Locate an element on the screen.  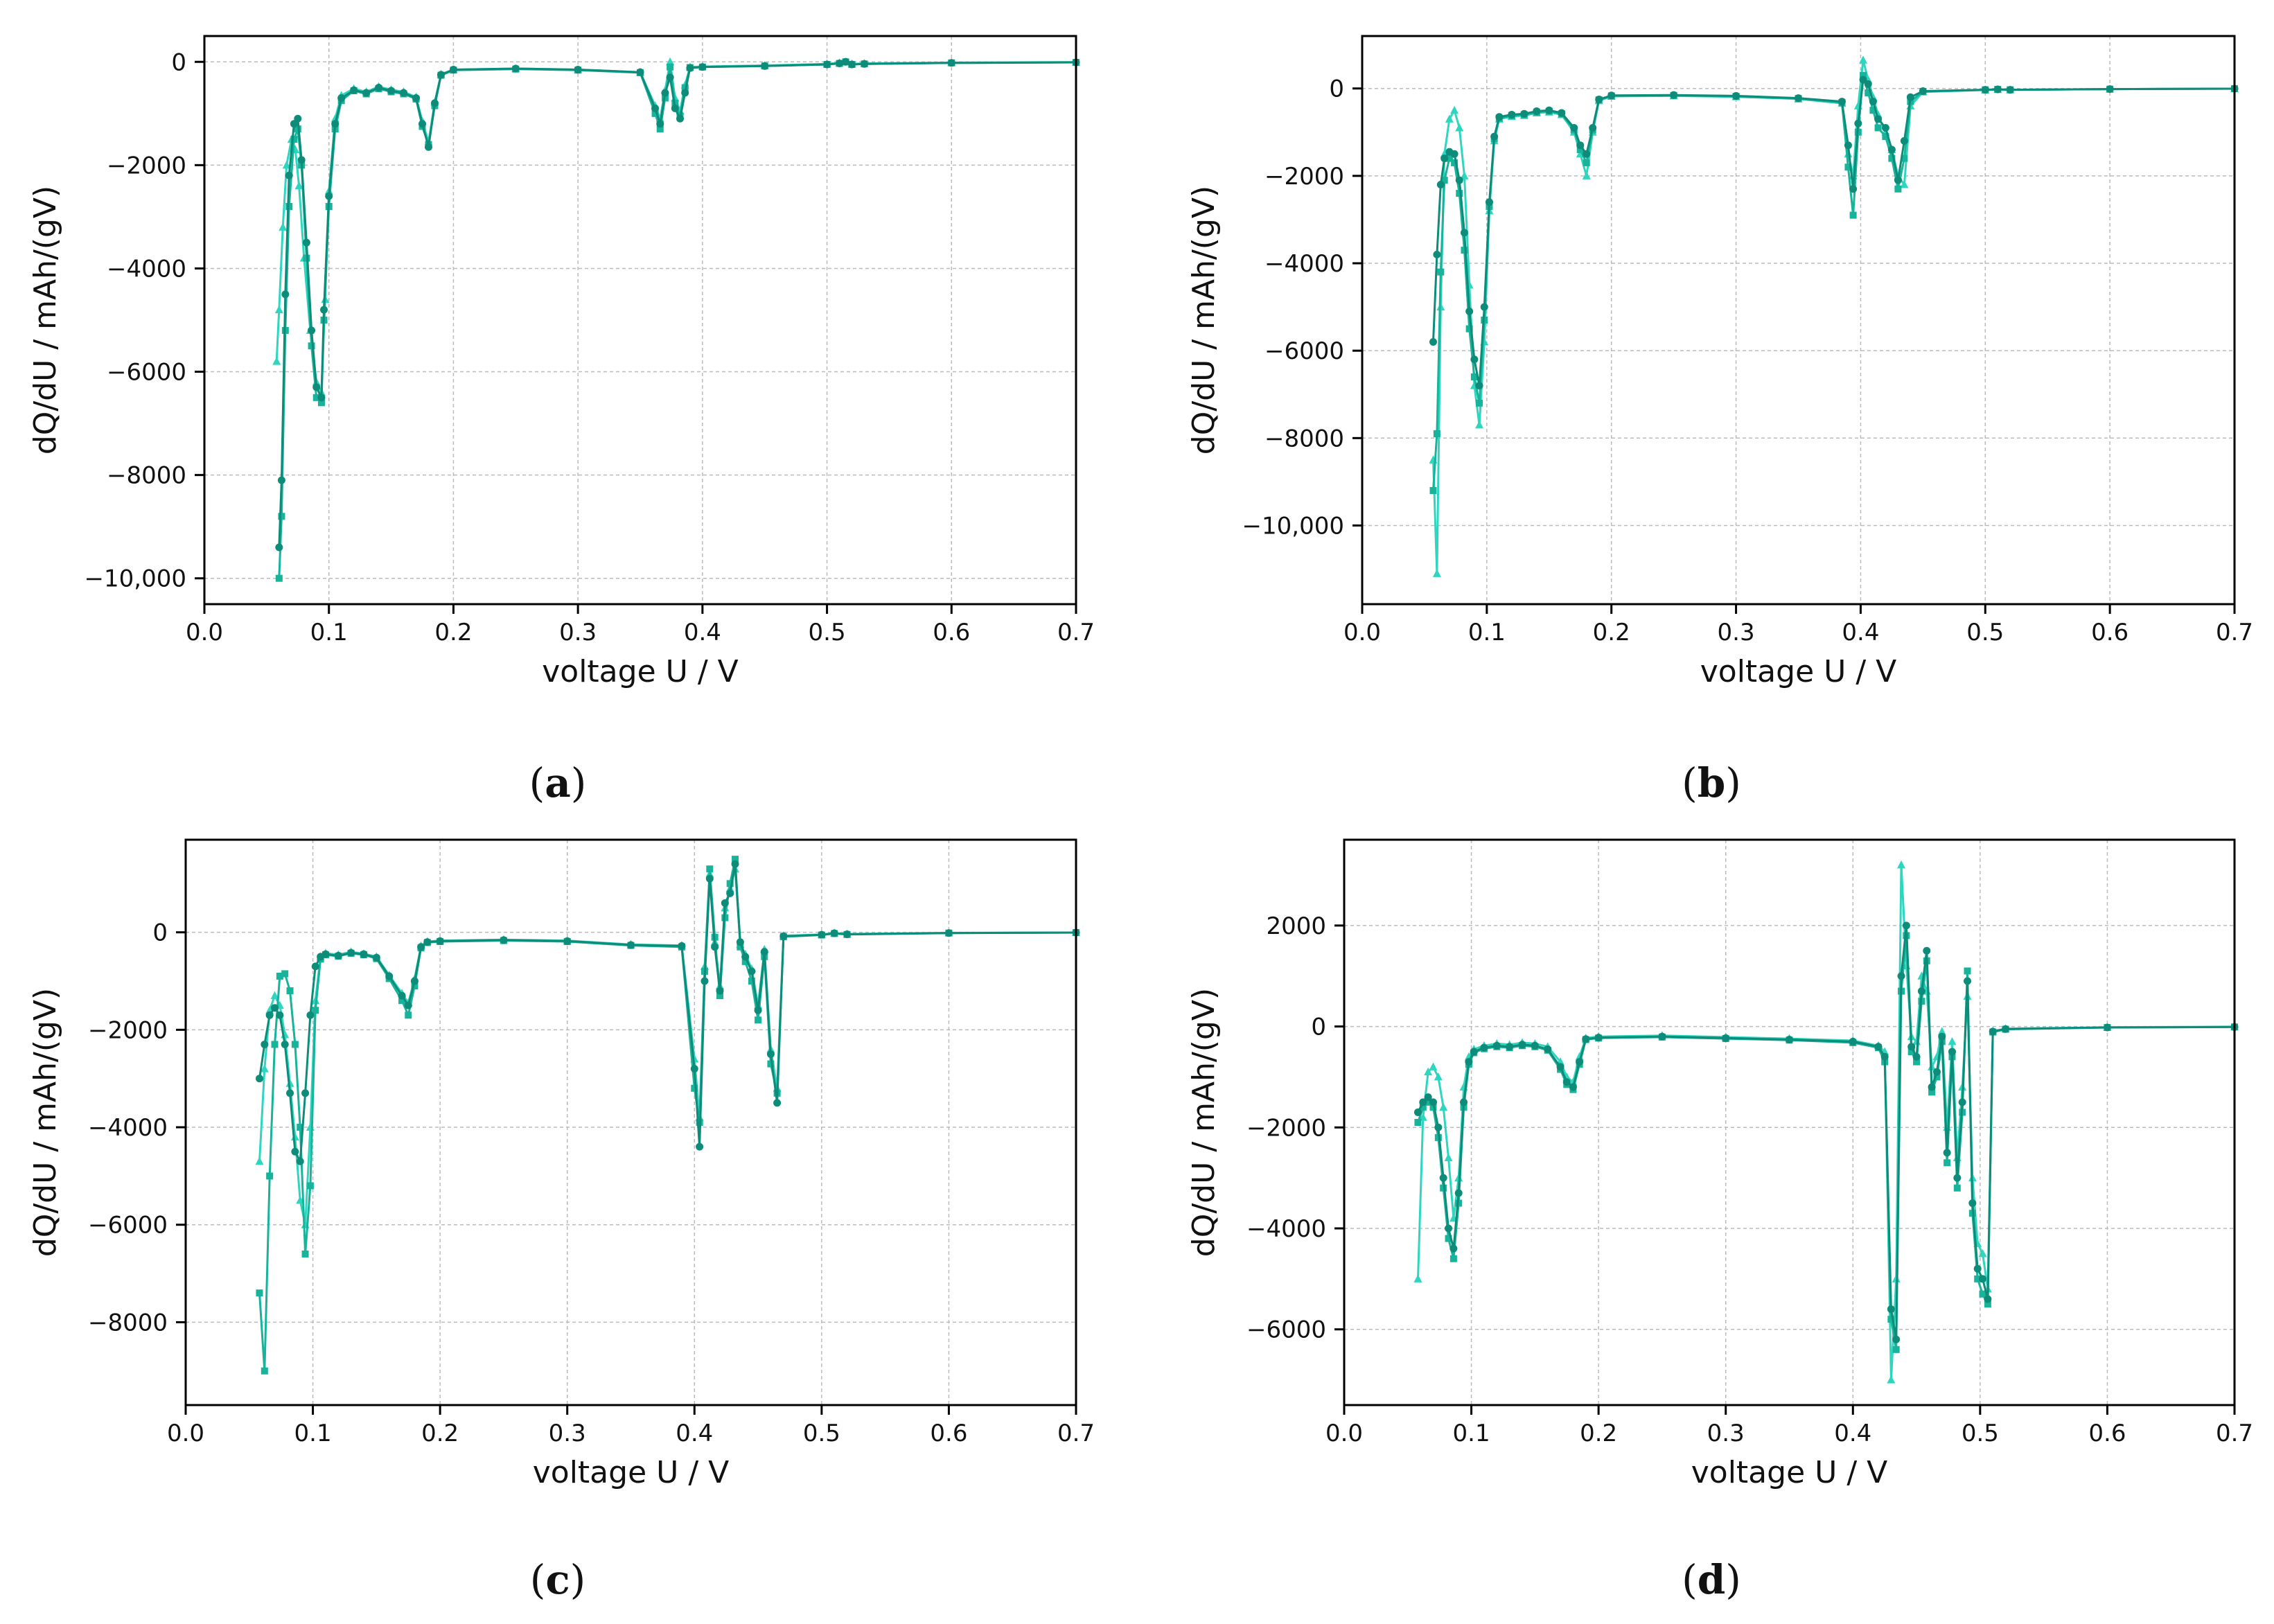
panel-label-b: (b) is located at coordinates (1711, 782).